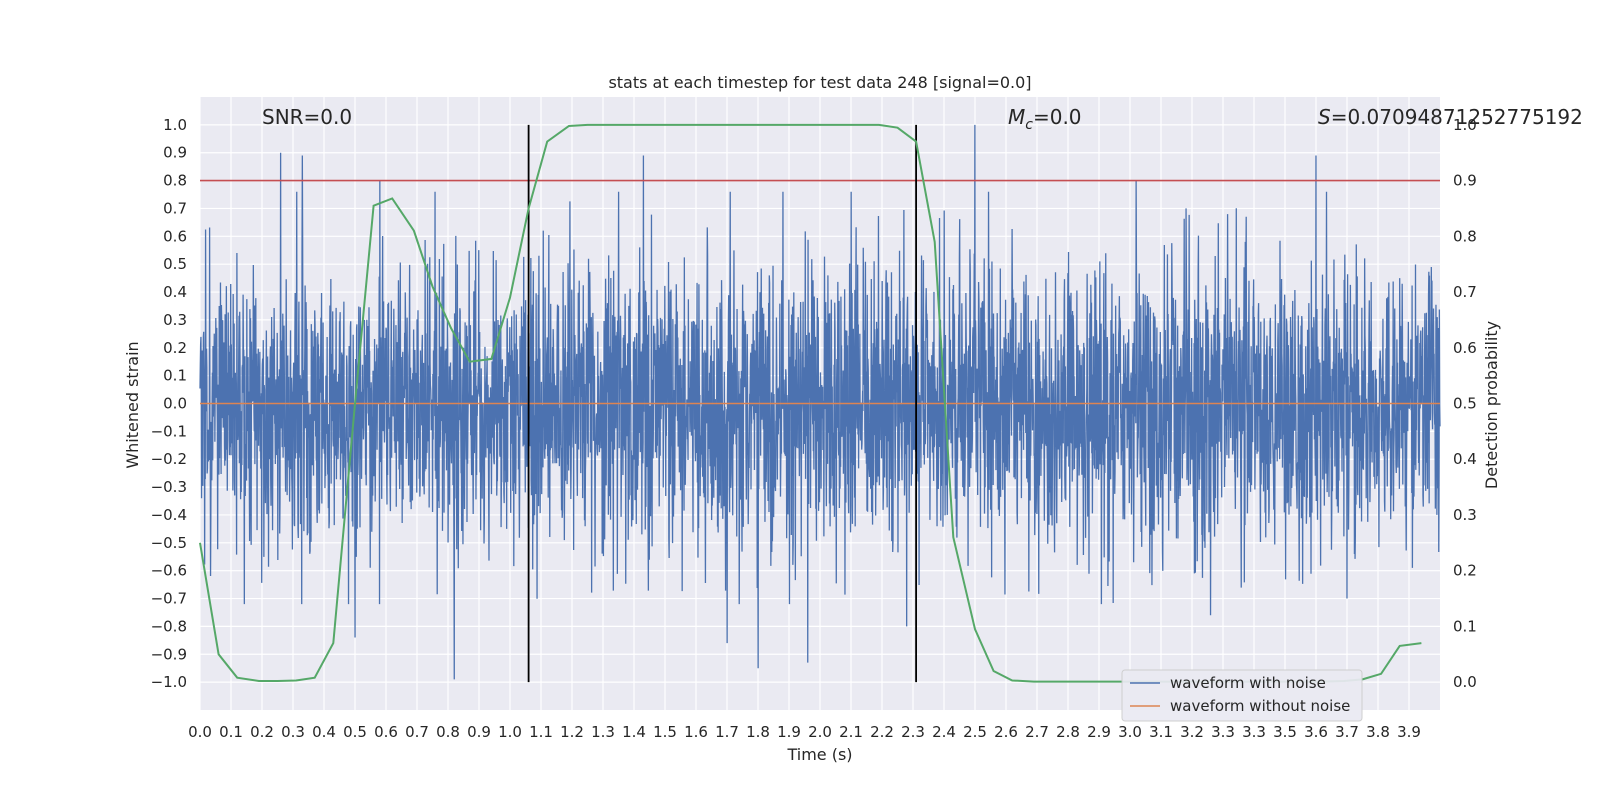 This screenshot has height=800, width=1600. I want to click on x-tick-label: 0.9, so click(479, 732).